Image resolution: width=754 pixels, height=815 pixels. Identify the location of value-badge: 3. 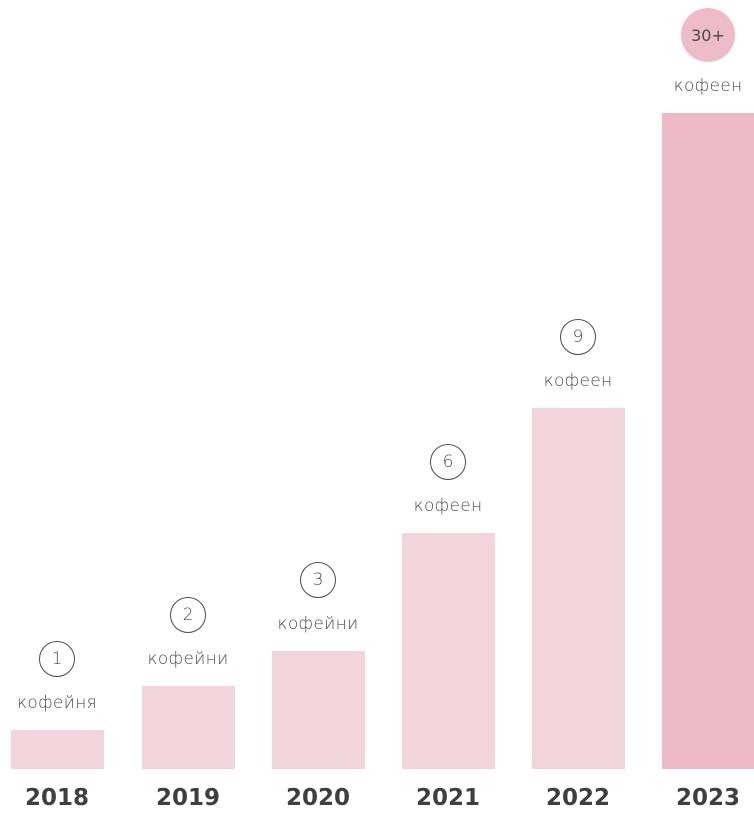
(318, 580).